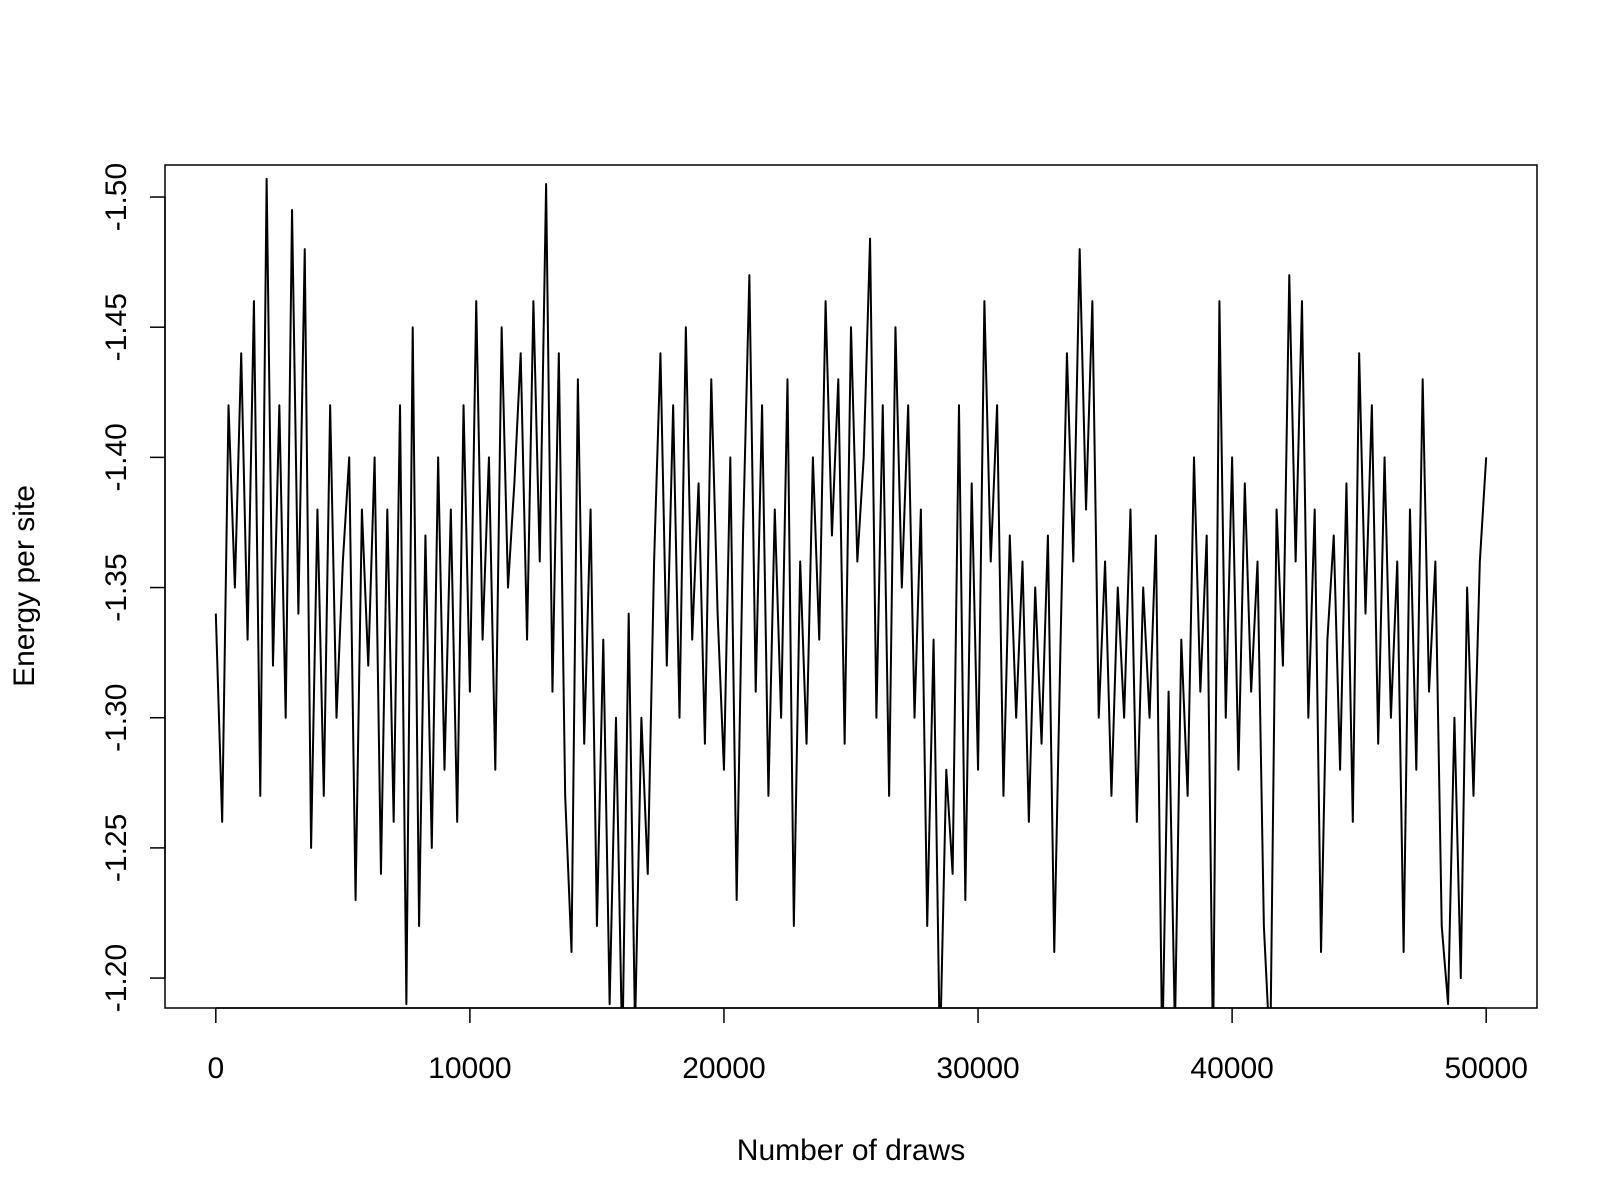 This screenshot has height=1200, width=1600. What do you see at coordinates (116, 978) in the screenshot?
I see `y-tick-label: -1.20` at bounding box center [116, 978].